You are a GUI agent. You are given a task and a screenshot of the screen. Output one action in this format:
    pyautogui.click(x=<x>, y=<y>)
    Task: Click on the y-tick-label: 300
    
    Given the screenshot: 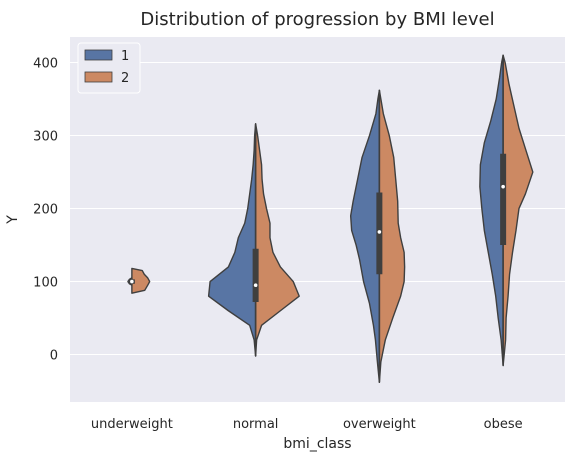 What is the action you would take?
    pyautogui.click(x=45, y=137)
    